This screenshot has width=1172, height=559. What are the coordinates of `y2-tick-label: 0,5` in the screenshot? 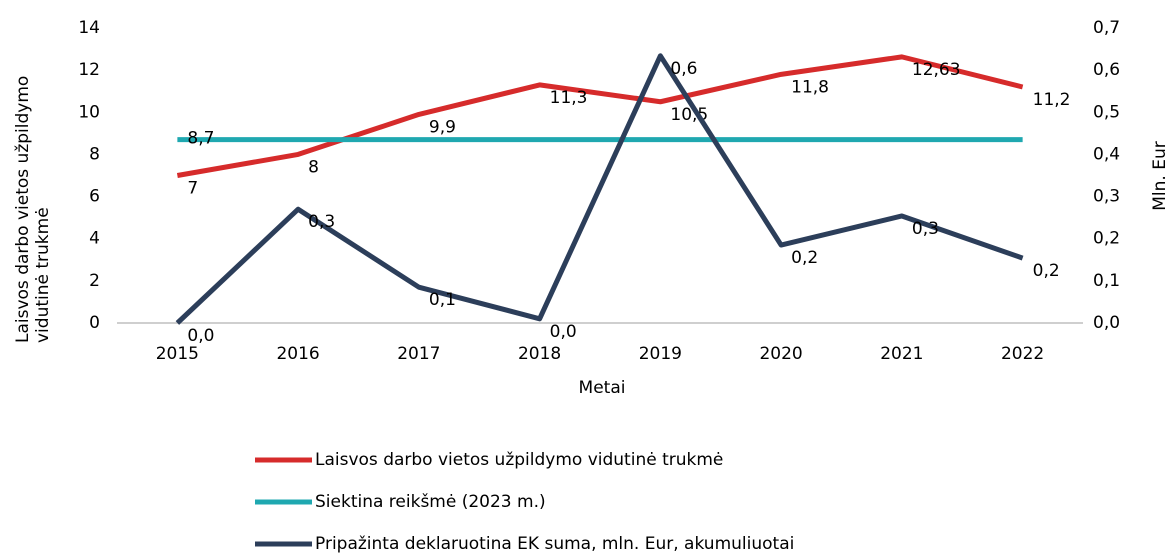 It's located at (1106, 112).